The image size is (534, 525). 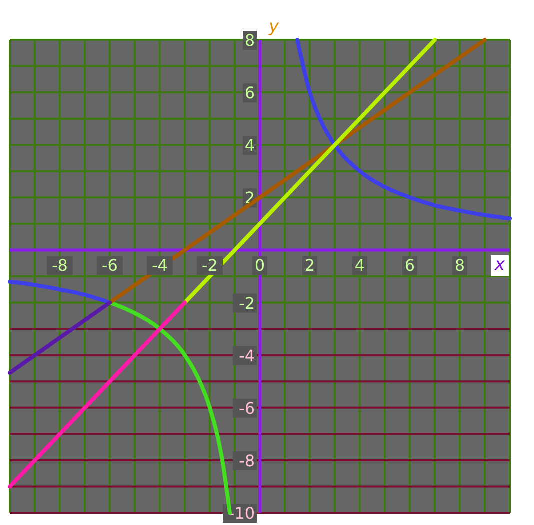 What do you see at coordinates (210, 266) in the screenshot?
I see `x-tick-label: -2` at bounding box center [210, 266].